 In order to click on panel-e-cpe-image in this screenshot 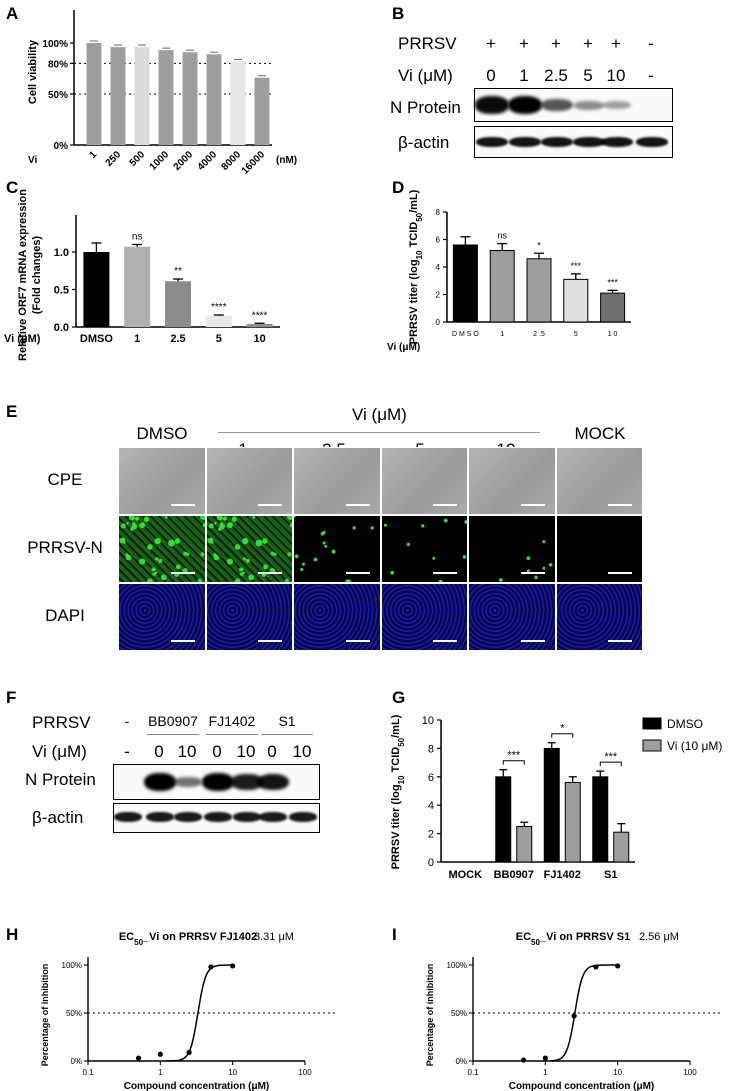, I will do `click(337, 481)`.